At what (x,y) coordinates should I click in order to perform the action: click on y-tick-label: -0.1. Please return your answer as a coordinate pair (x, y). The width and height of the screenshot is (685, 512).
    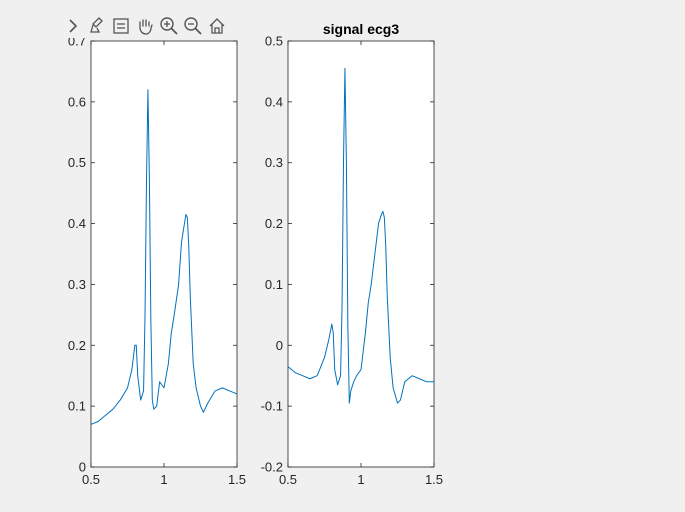
    Looking at the image, I should click on (272, 406).